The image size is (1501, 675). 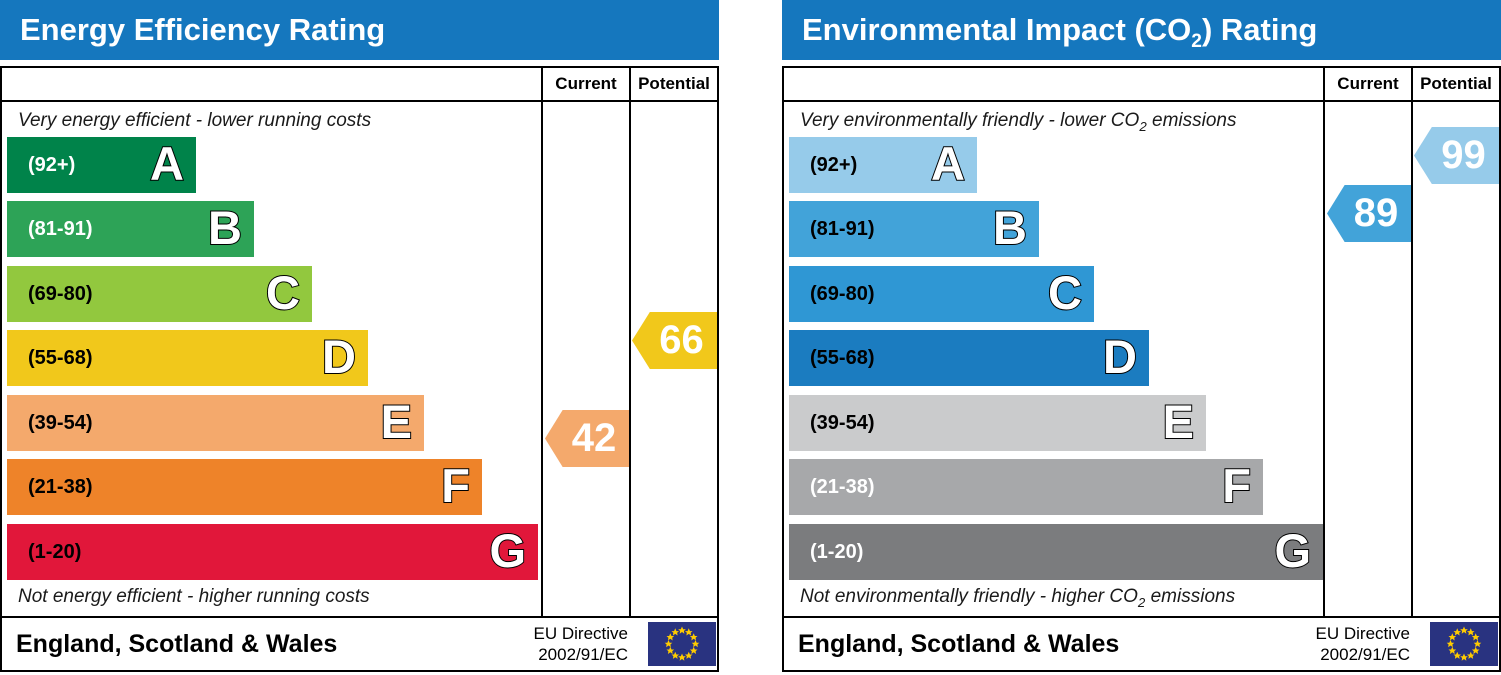 What do you see at coordinates (681, 340) in the screenshot?
I see `potential-rating-value: 66` at bounding box center [681, 340].